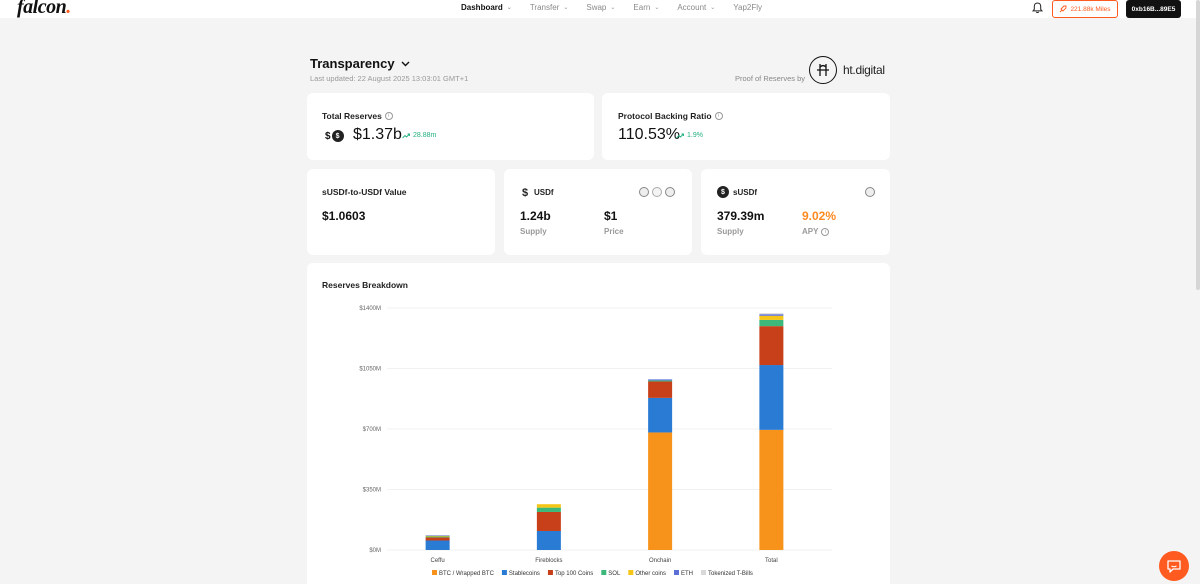  I want to click on y-tick-label: $1050M, so click(370, 370).